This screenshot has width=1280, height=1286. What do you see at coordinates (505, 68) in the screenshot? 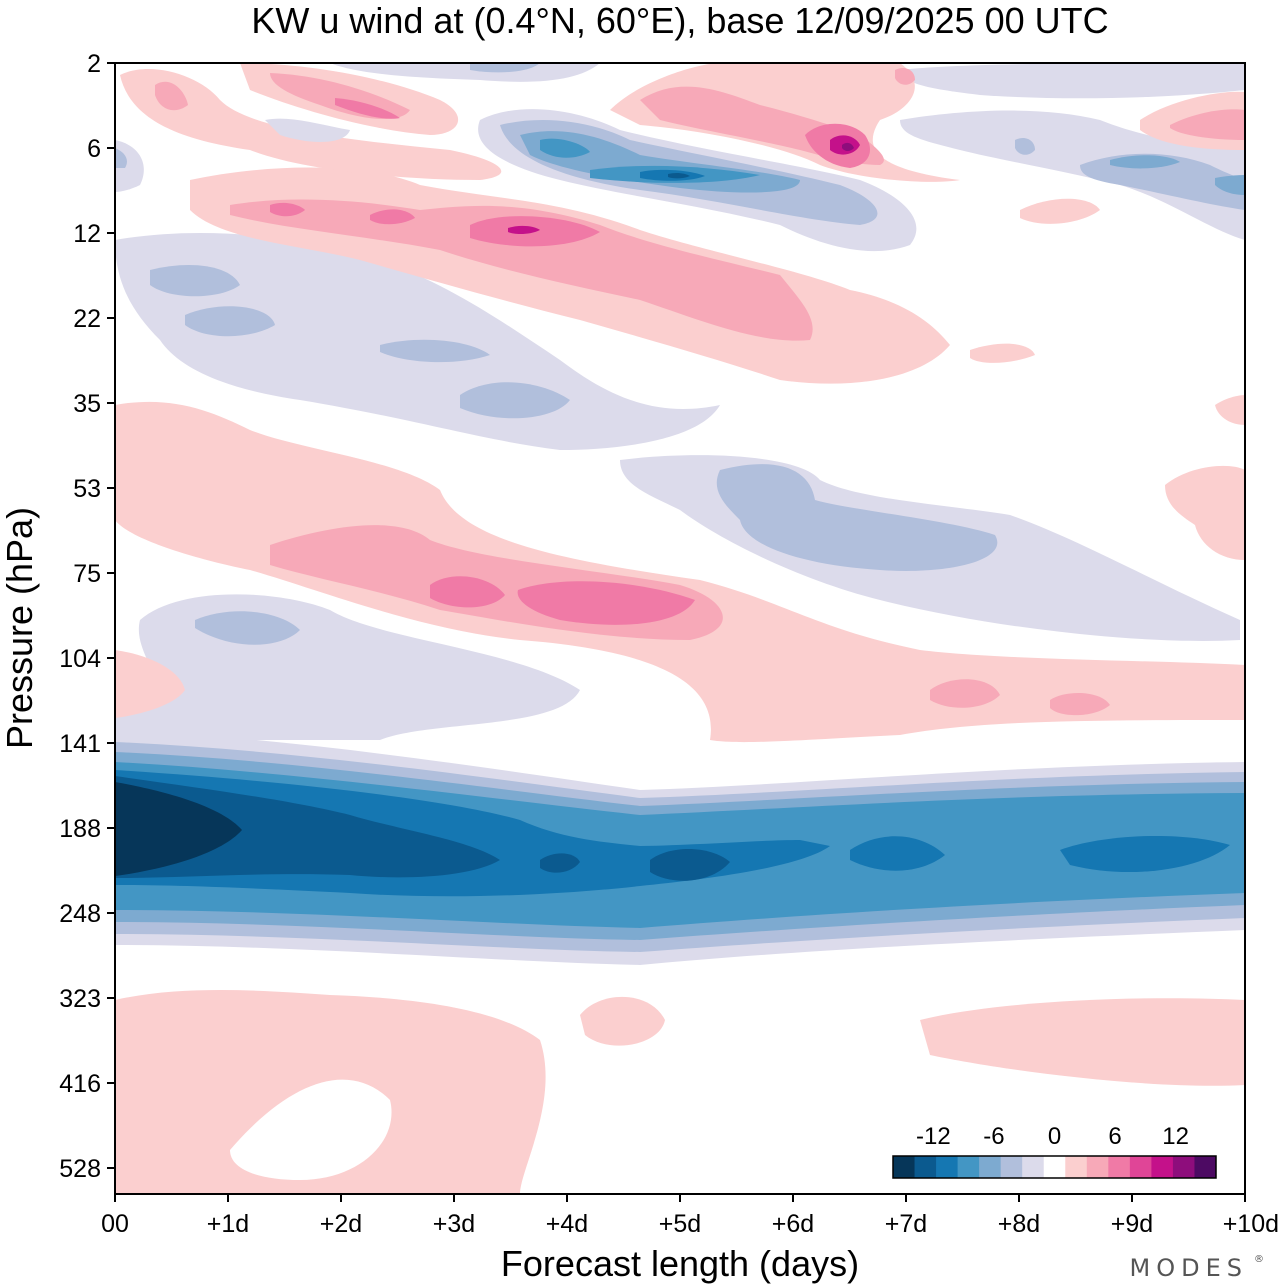
I see `contour-2-negative-core` at bounding box center [505, 68].